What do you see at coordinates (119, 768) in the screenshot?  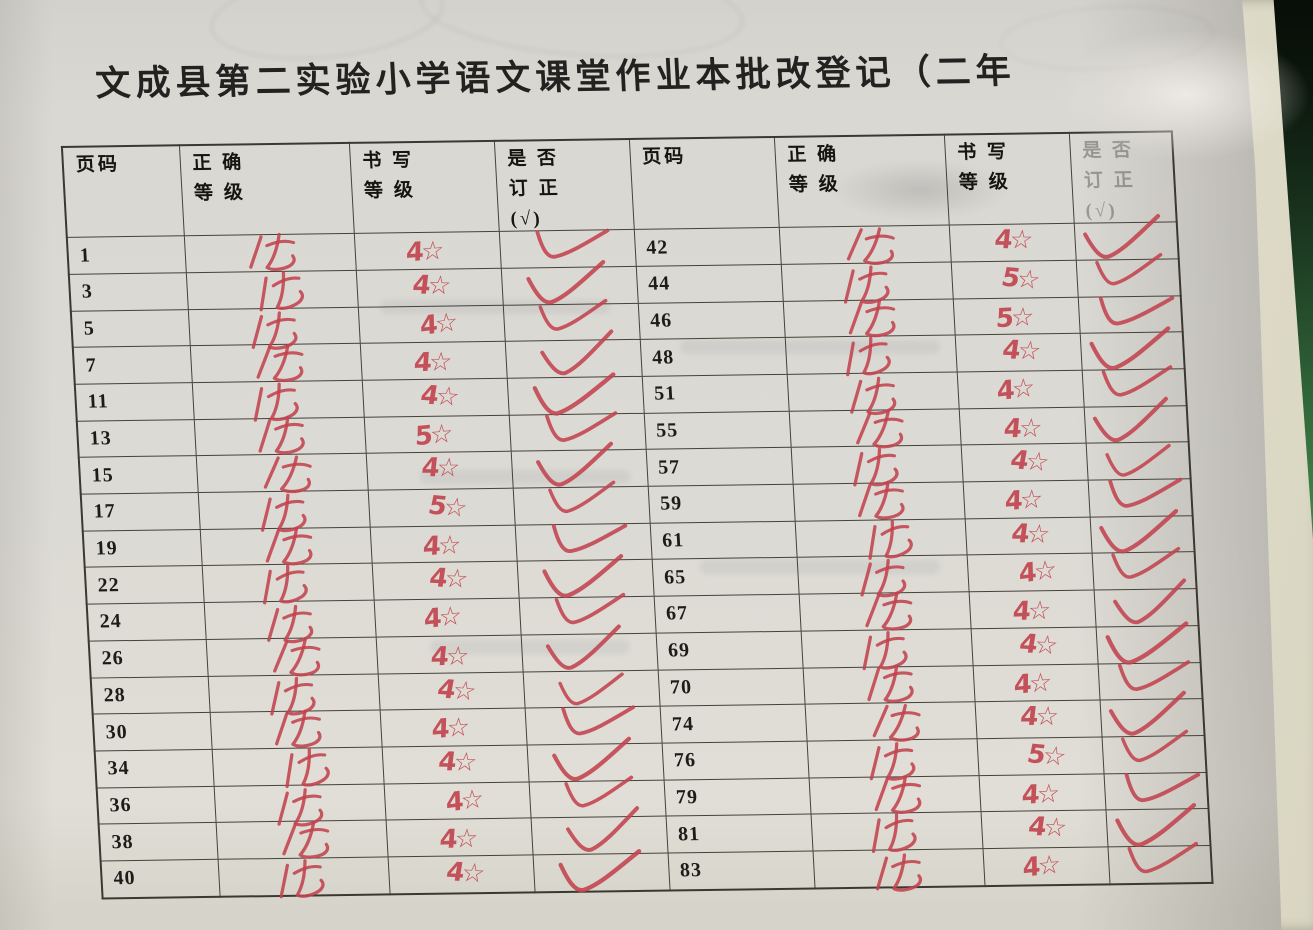 I see `page-number: 34` at bounding box center [119, 768].